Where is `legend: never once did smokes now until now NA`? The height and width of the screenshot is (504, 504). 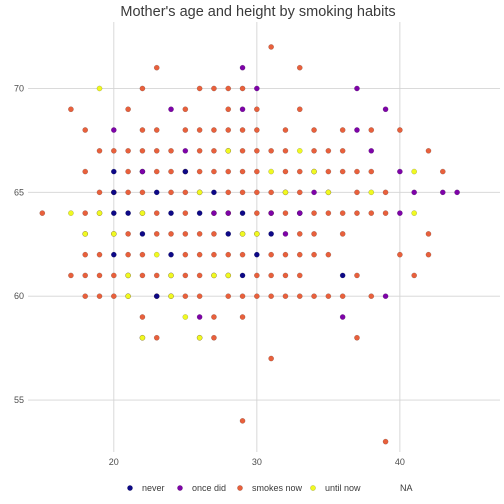 legend: never once did smokes now until now NA is located at coordinates (270, 488).